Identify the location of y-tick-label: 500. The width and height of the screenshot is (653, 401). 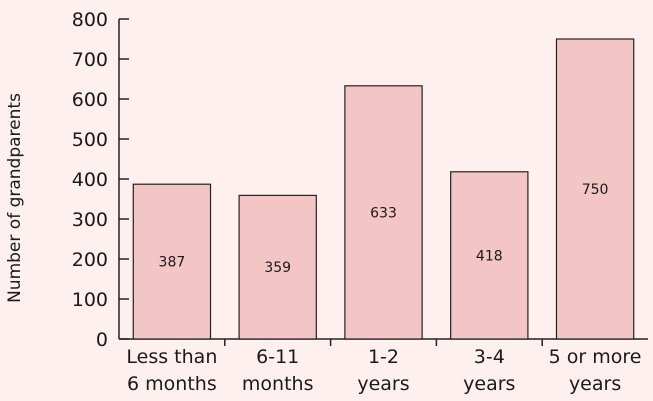
(90, 140).